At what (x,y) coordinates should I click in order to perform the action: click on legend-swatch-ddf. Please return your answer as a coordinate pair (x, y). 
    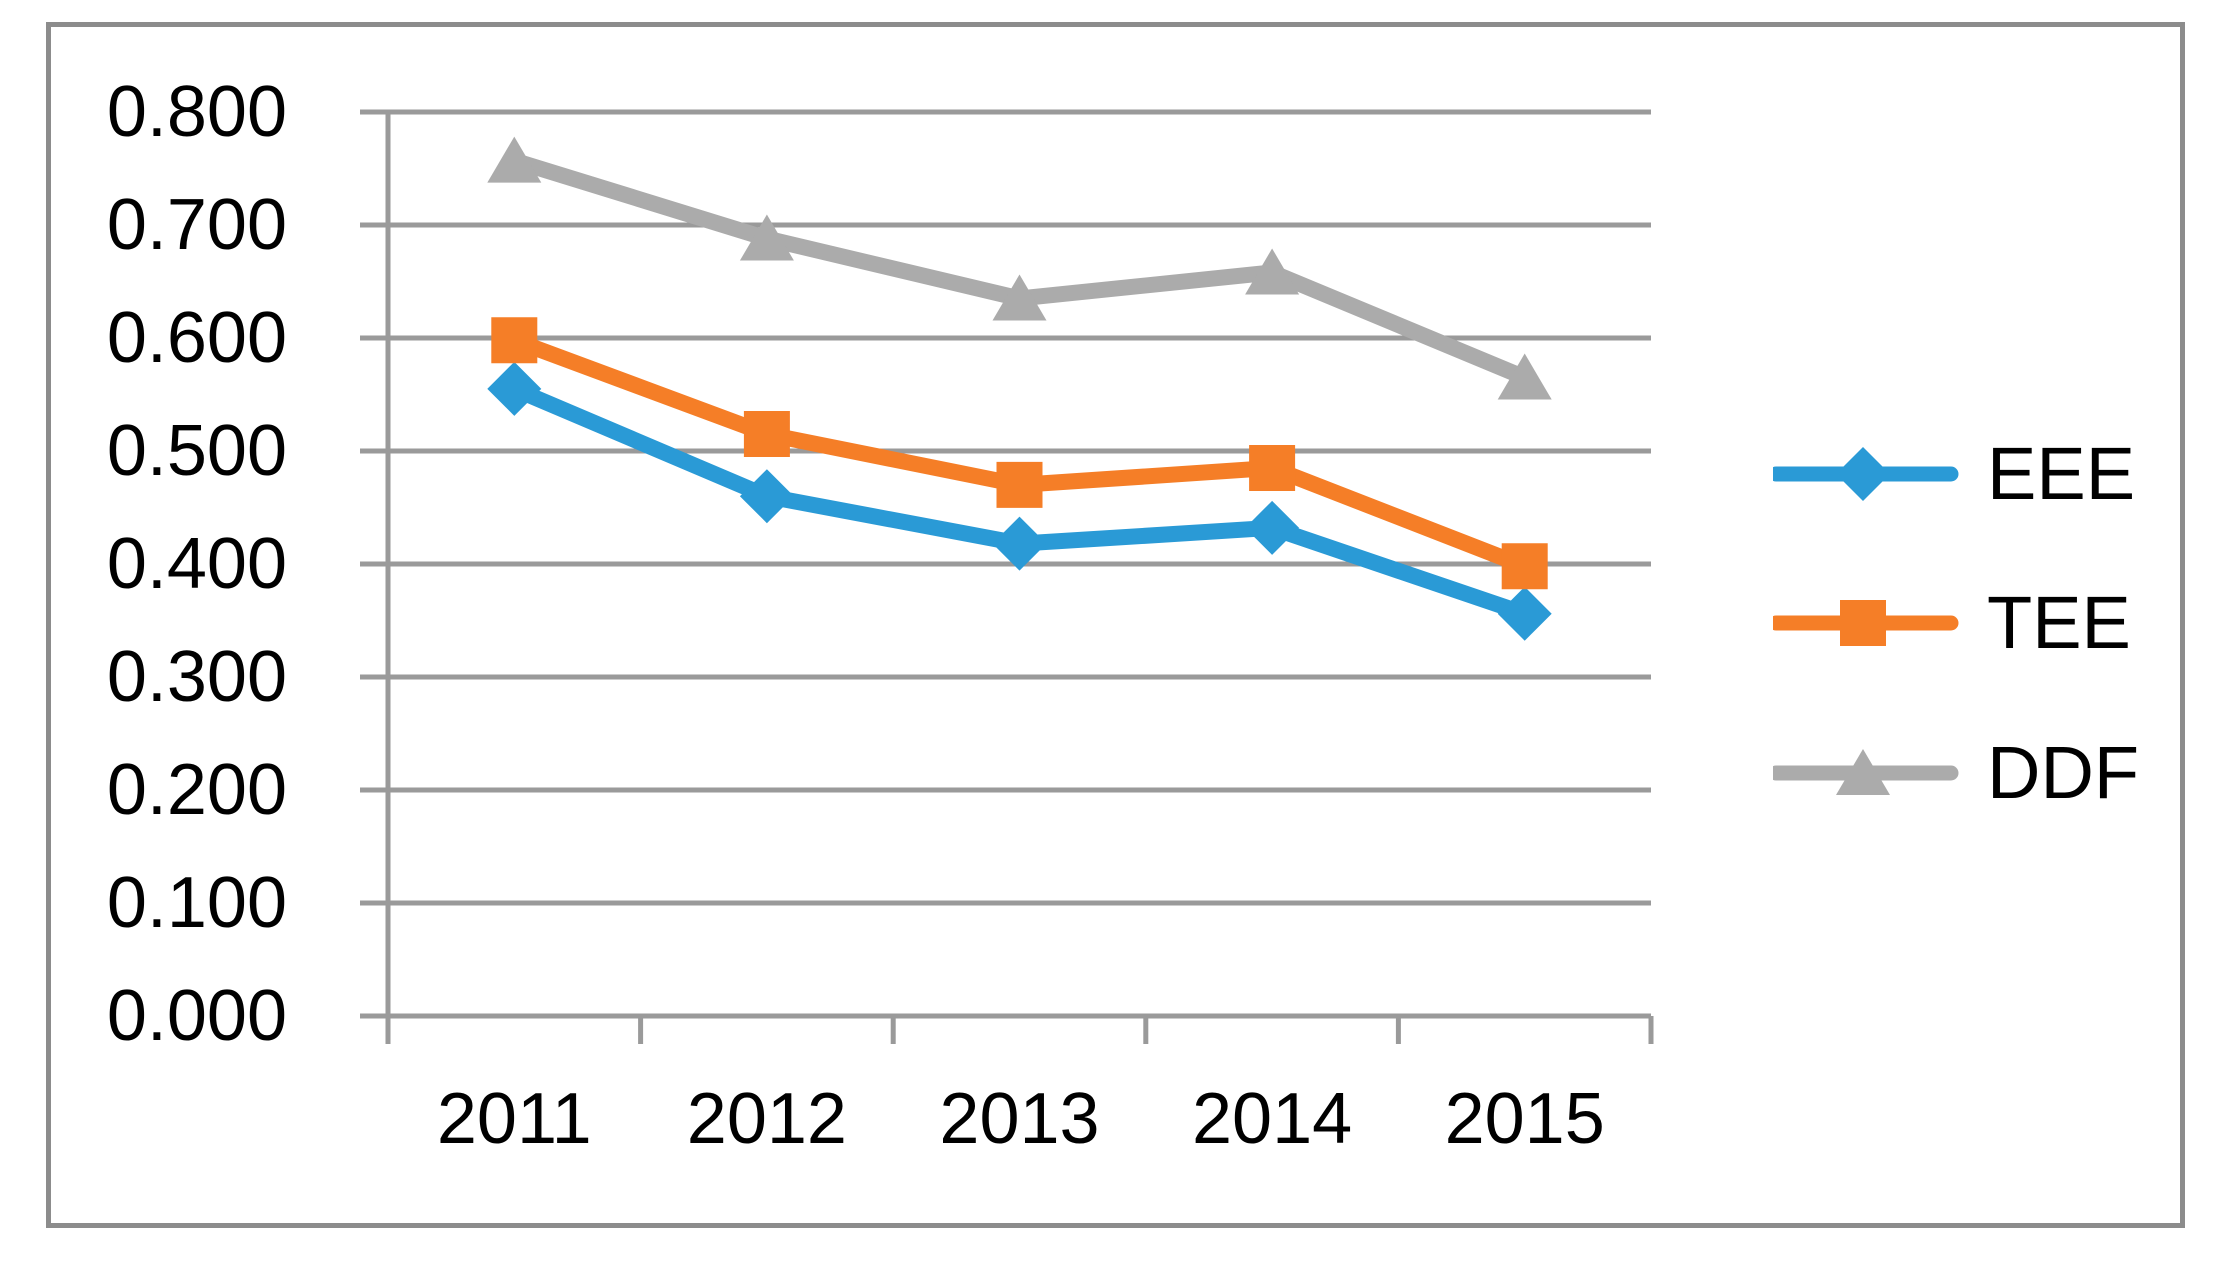
    Looking at the image, I should click on (1866, 772).